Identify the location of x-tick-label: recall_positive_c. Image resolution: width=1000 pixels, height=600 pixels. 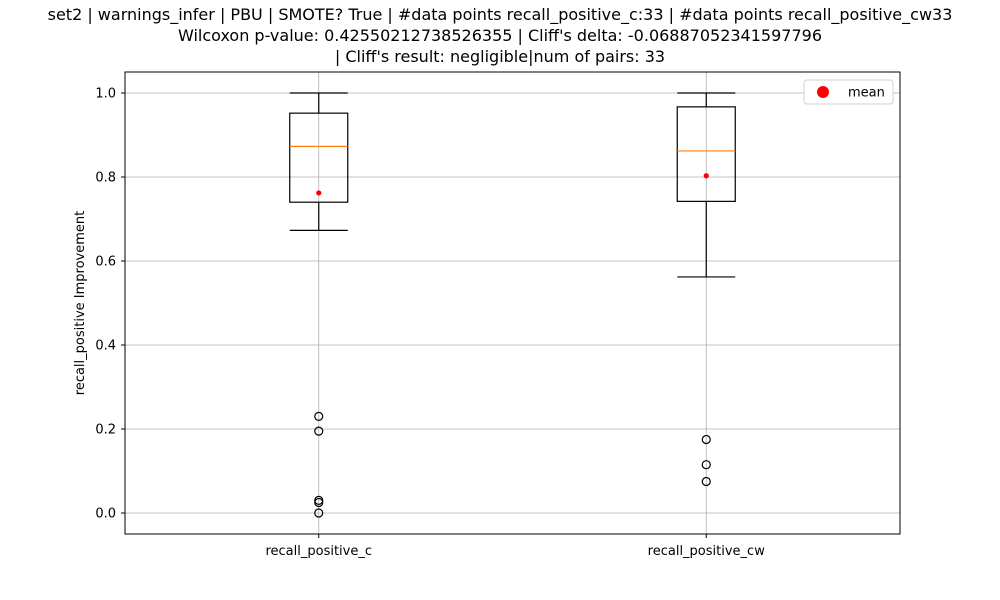
(318, 551).